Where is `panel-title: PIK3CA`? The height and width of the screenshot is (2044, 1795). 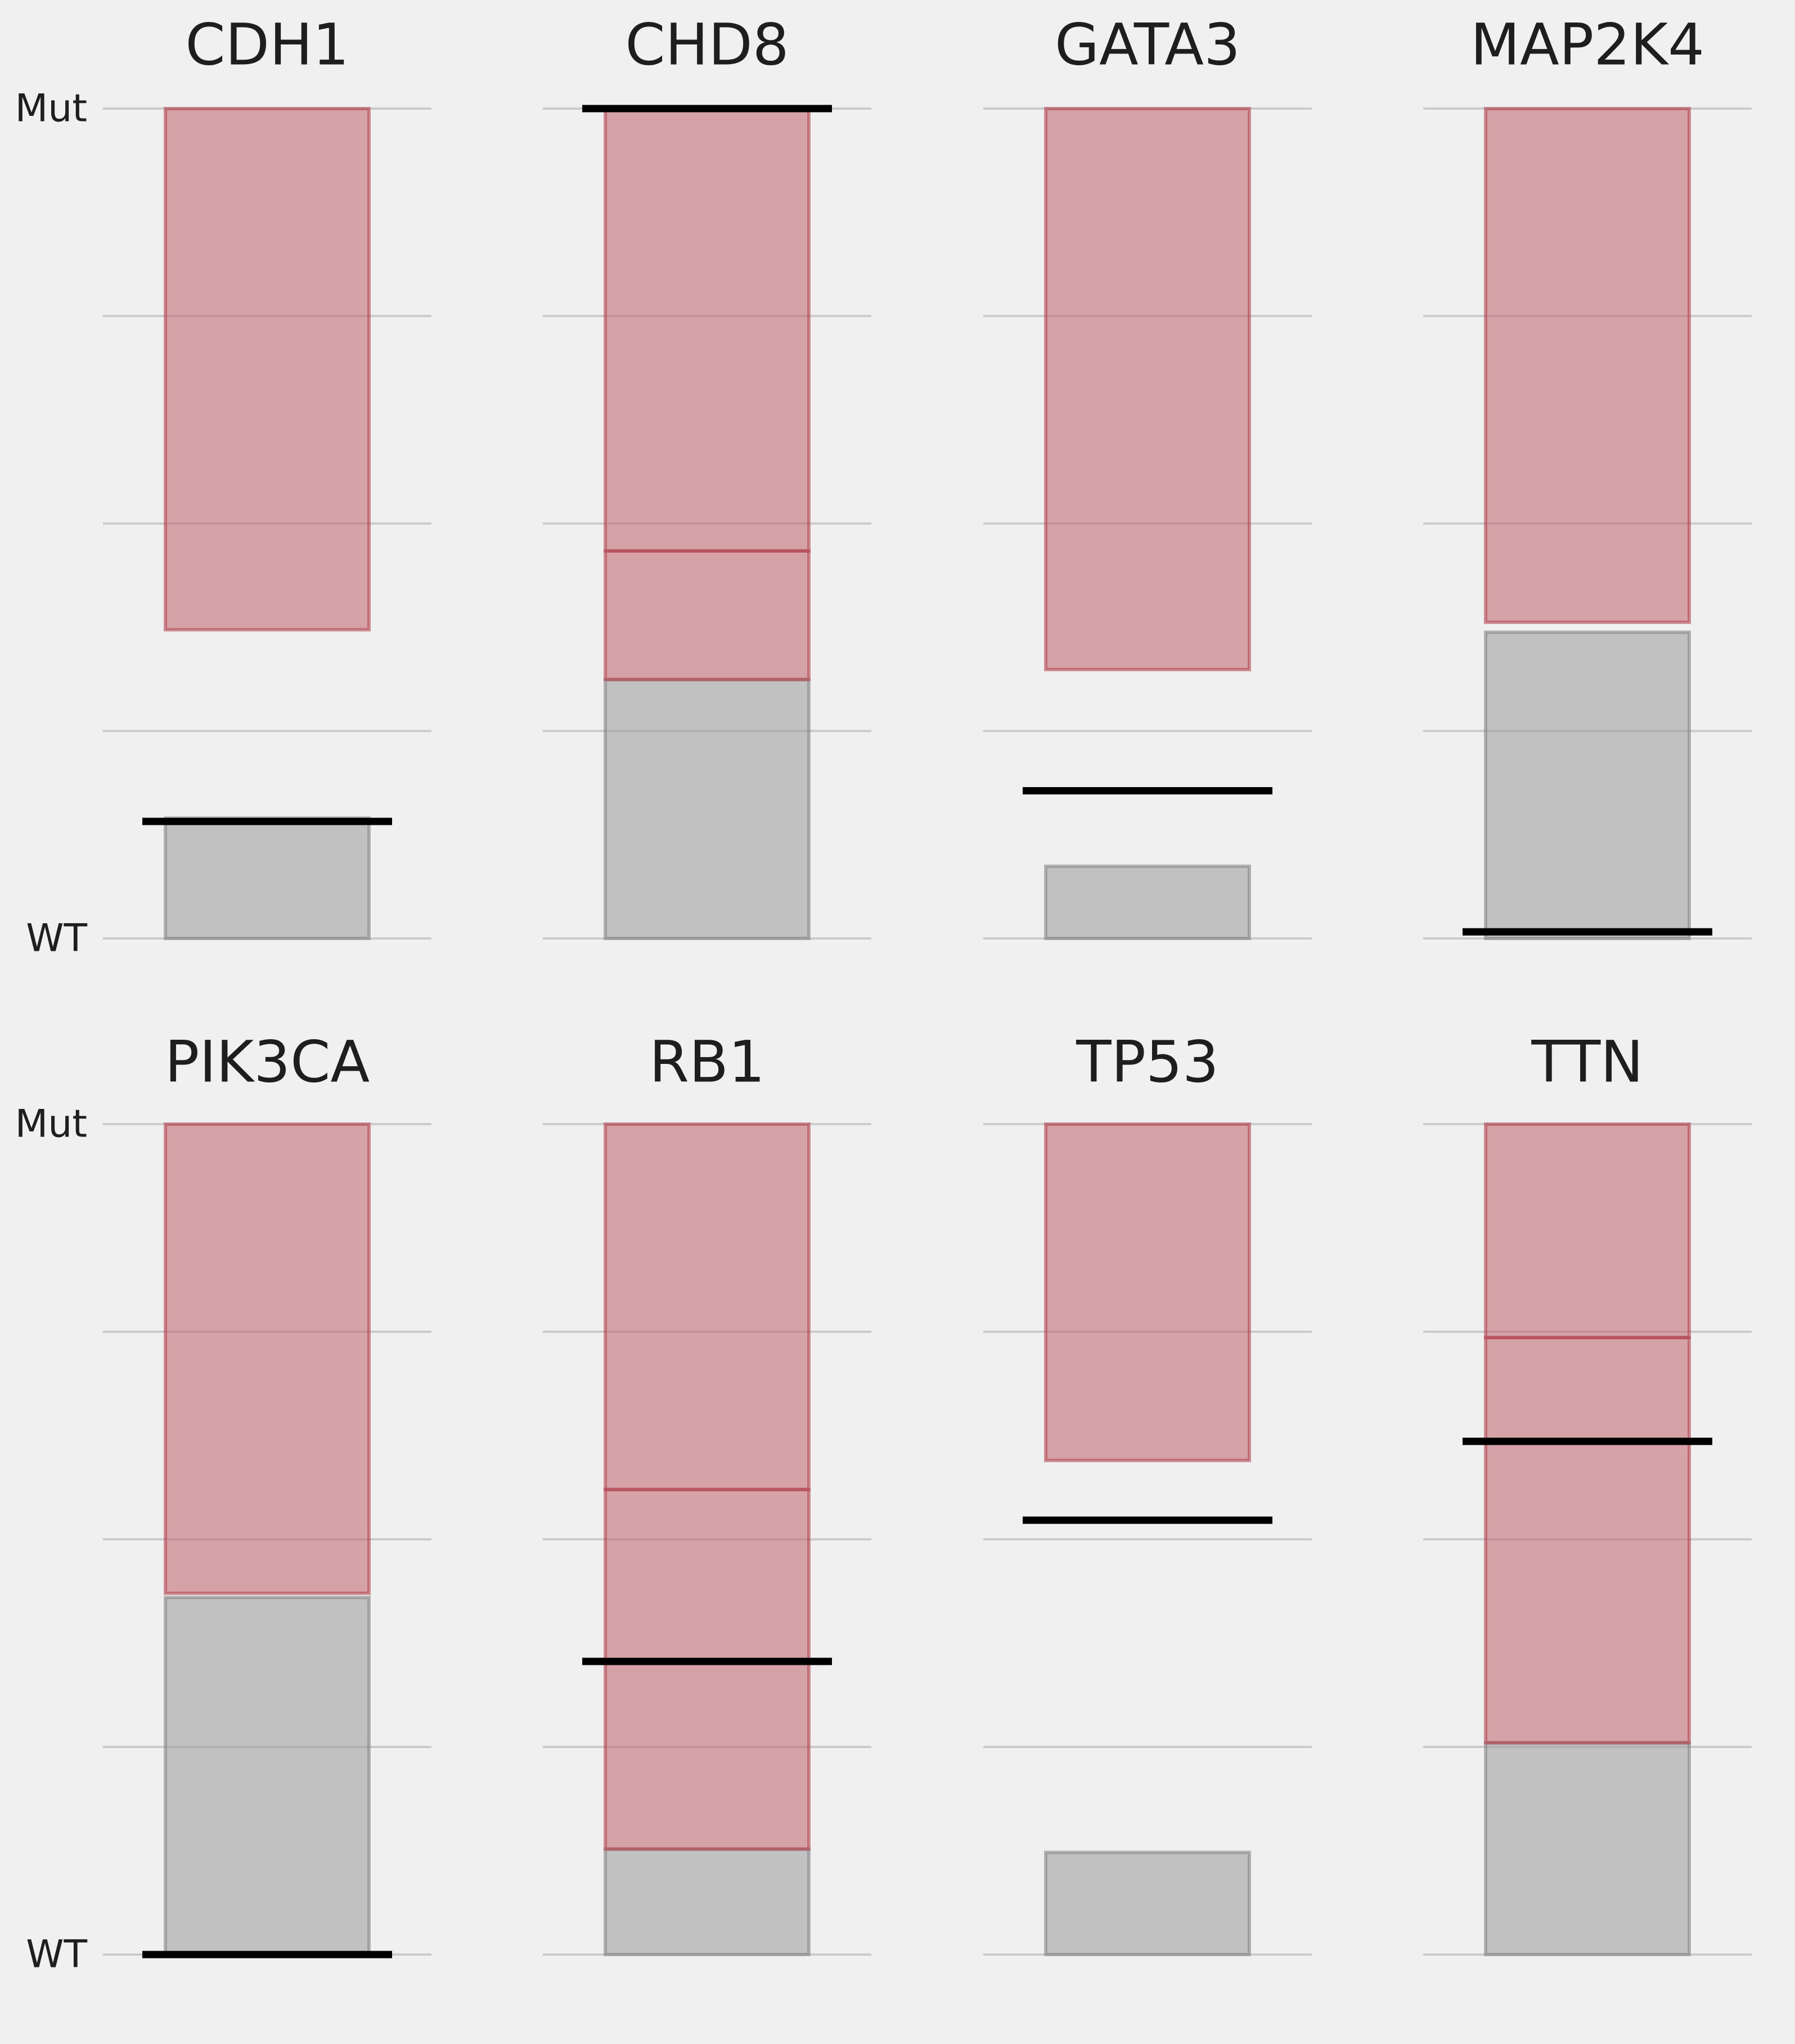 panel-title: PIK3CA is located at coordinates (267, 1063).